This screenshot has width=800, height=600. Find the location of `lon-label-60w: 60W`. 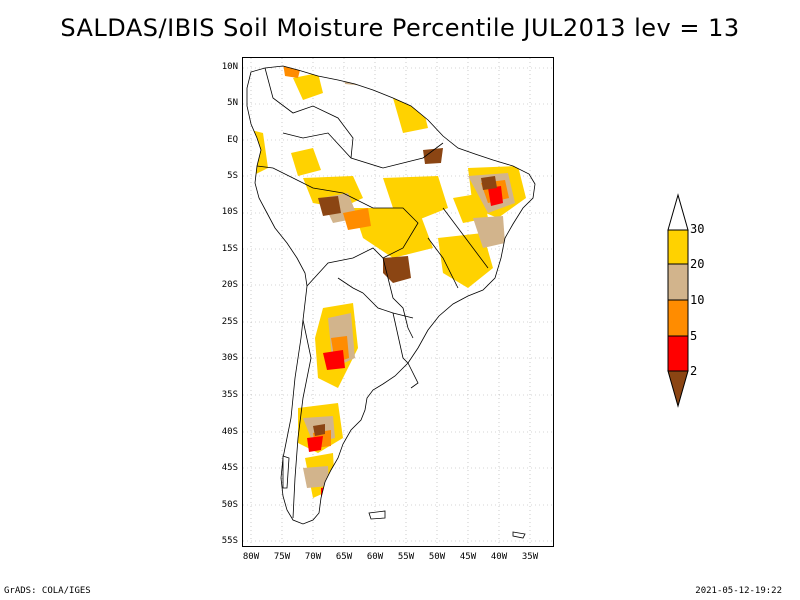

lon-label-60w: 60W is located at coordinates (375, 557).